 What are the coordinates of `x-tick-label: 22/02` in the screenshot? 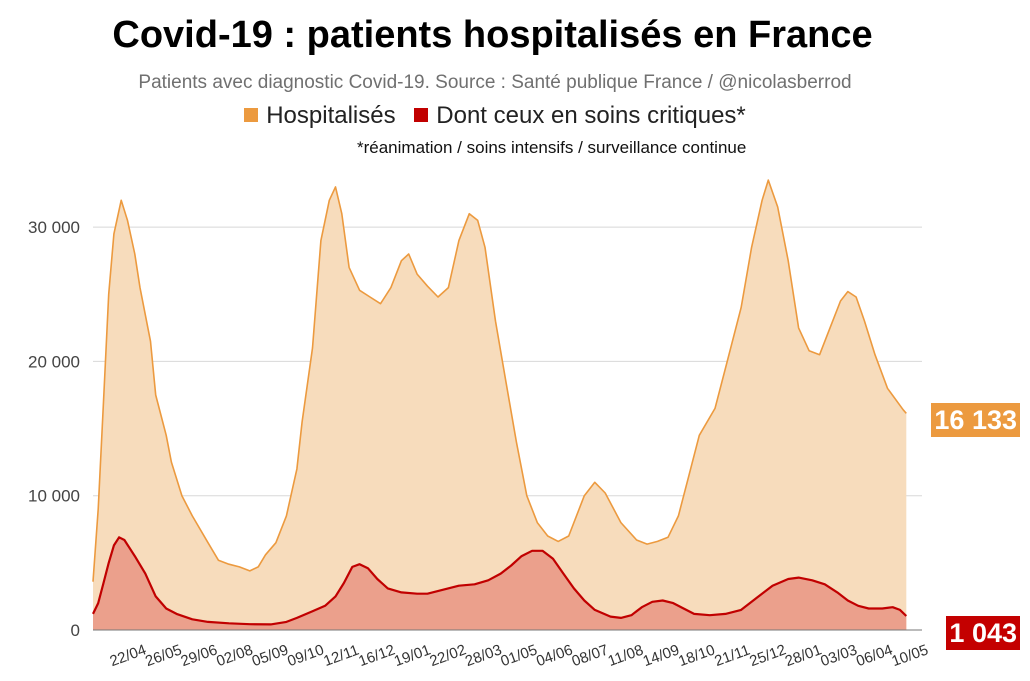 It's located at (447, 655).